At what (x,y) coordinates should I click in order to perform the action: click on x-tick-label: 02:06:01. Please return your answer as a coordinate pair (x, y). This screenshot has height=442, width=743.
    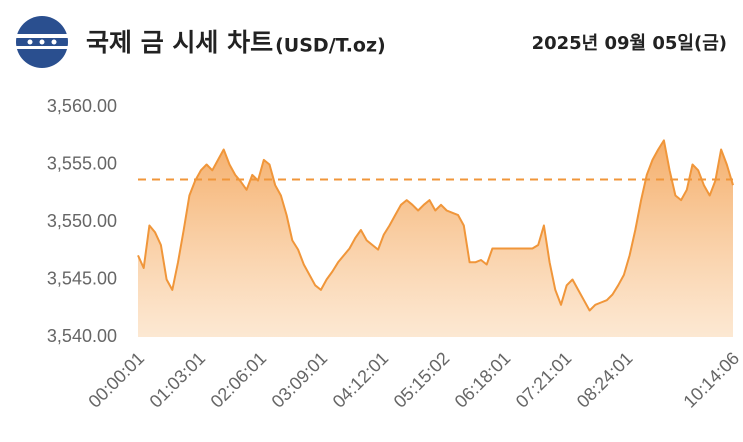
    Looking at the image, I should click on (239, 380).